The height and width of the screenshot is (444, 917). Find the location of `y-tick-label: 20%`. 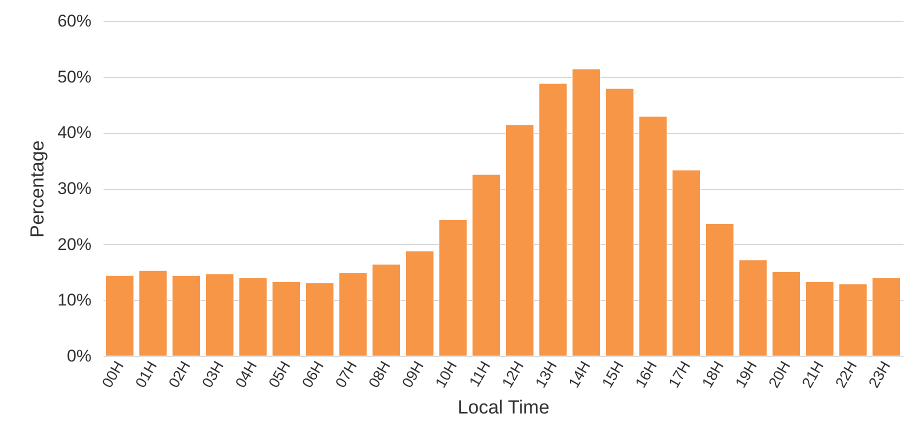

y-tick-label: 20% is located at coordinates (74, 244).